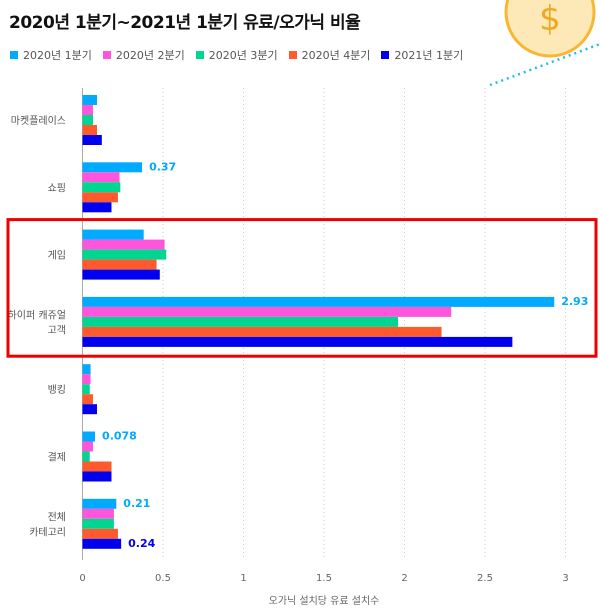 This screenshot has width=600, height=614. What do you see at coordinates (243, 55) in the screenshot?
I see `legend-label: 2020년 3분기` at bounding box center [243, 55].